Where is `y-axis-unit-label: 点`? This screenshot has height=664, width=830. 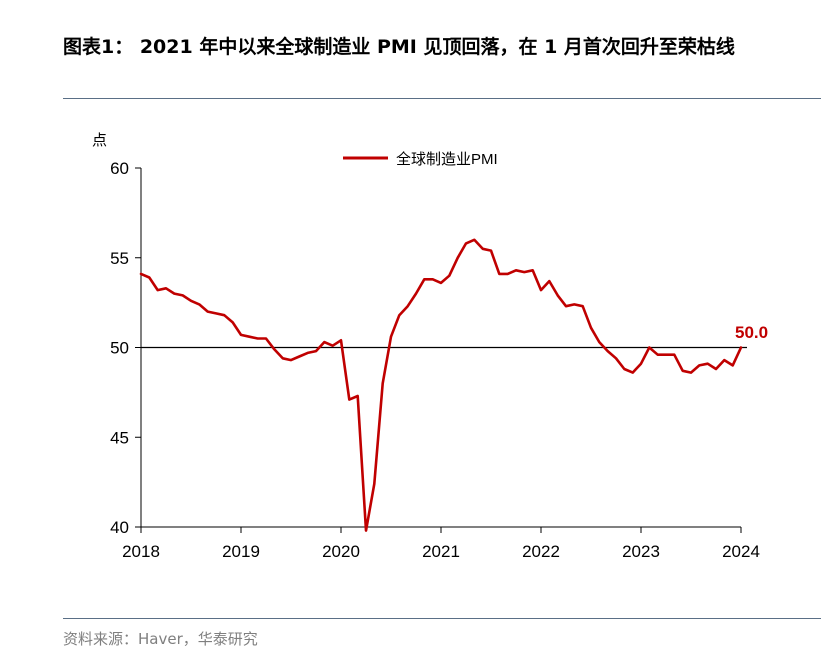
y-axis-unit-label: 点 is located at coordinates (99, 140).